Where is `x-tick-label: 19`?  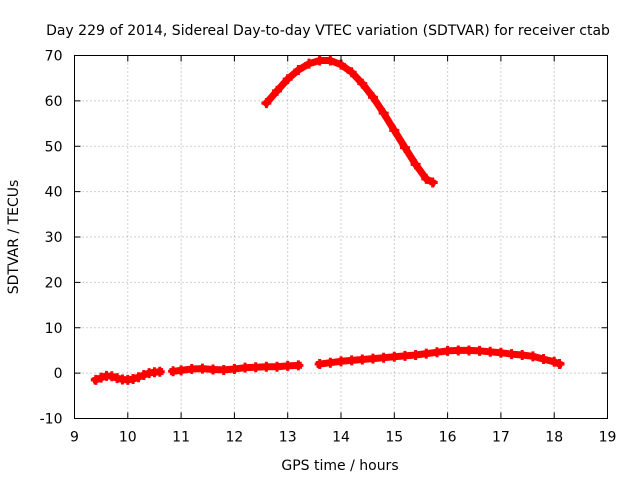 x-tick-label: 19 is located at coordinates (608, 438).